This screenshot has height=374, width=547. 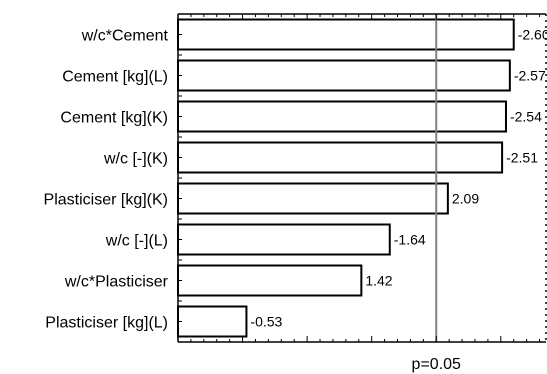 I want to click on value-label: -2.51, so click(x=522, y=158).